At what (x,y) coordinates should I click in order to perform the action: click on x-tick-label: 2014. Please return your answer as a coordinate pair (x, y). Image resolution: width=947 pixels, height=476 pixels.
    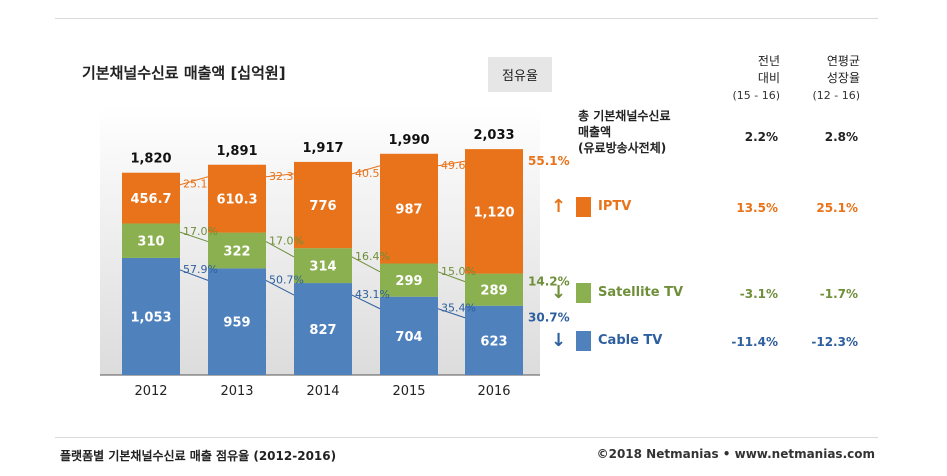
    Looking at the image, I should click on (322, 391).